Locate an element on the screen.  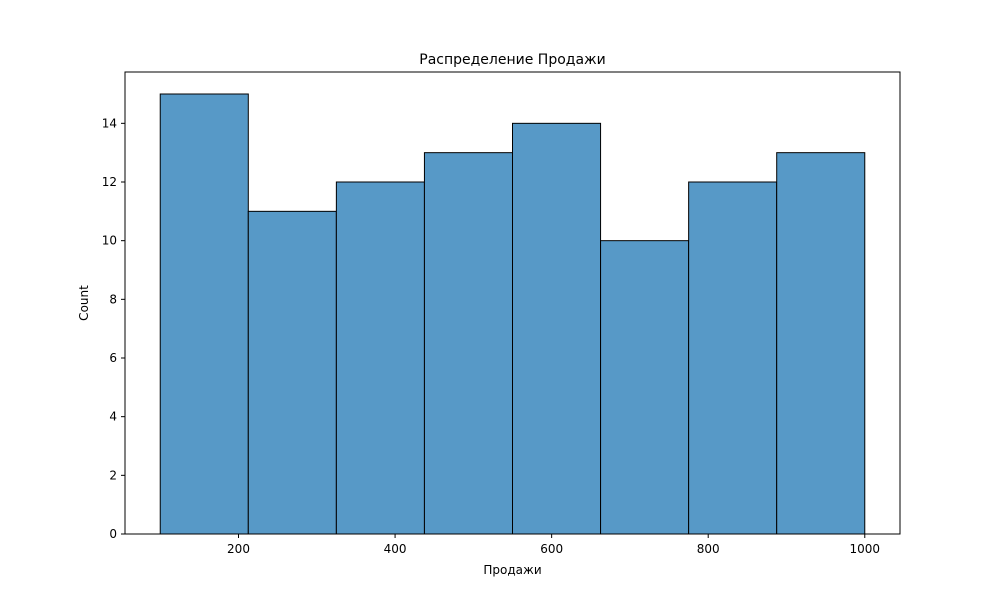
x-tick-label: 1000 is located at coordinates (864, 549).